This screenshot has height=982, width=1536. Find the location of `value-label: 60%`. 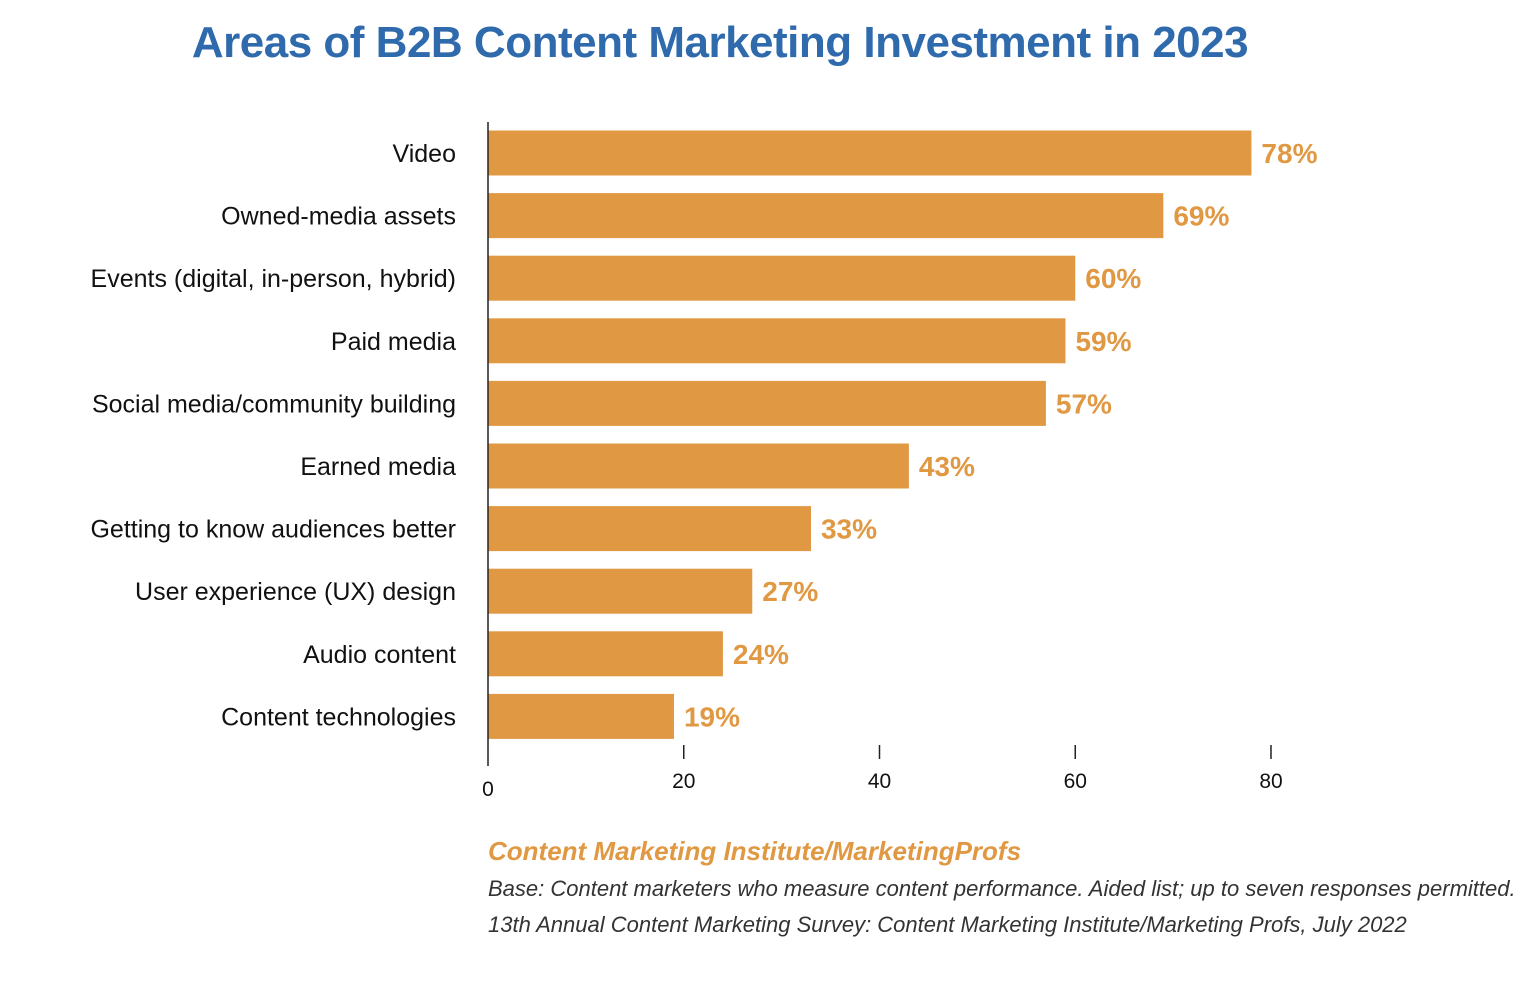

value-label: 60% is located at coordinates (1113, 278).